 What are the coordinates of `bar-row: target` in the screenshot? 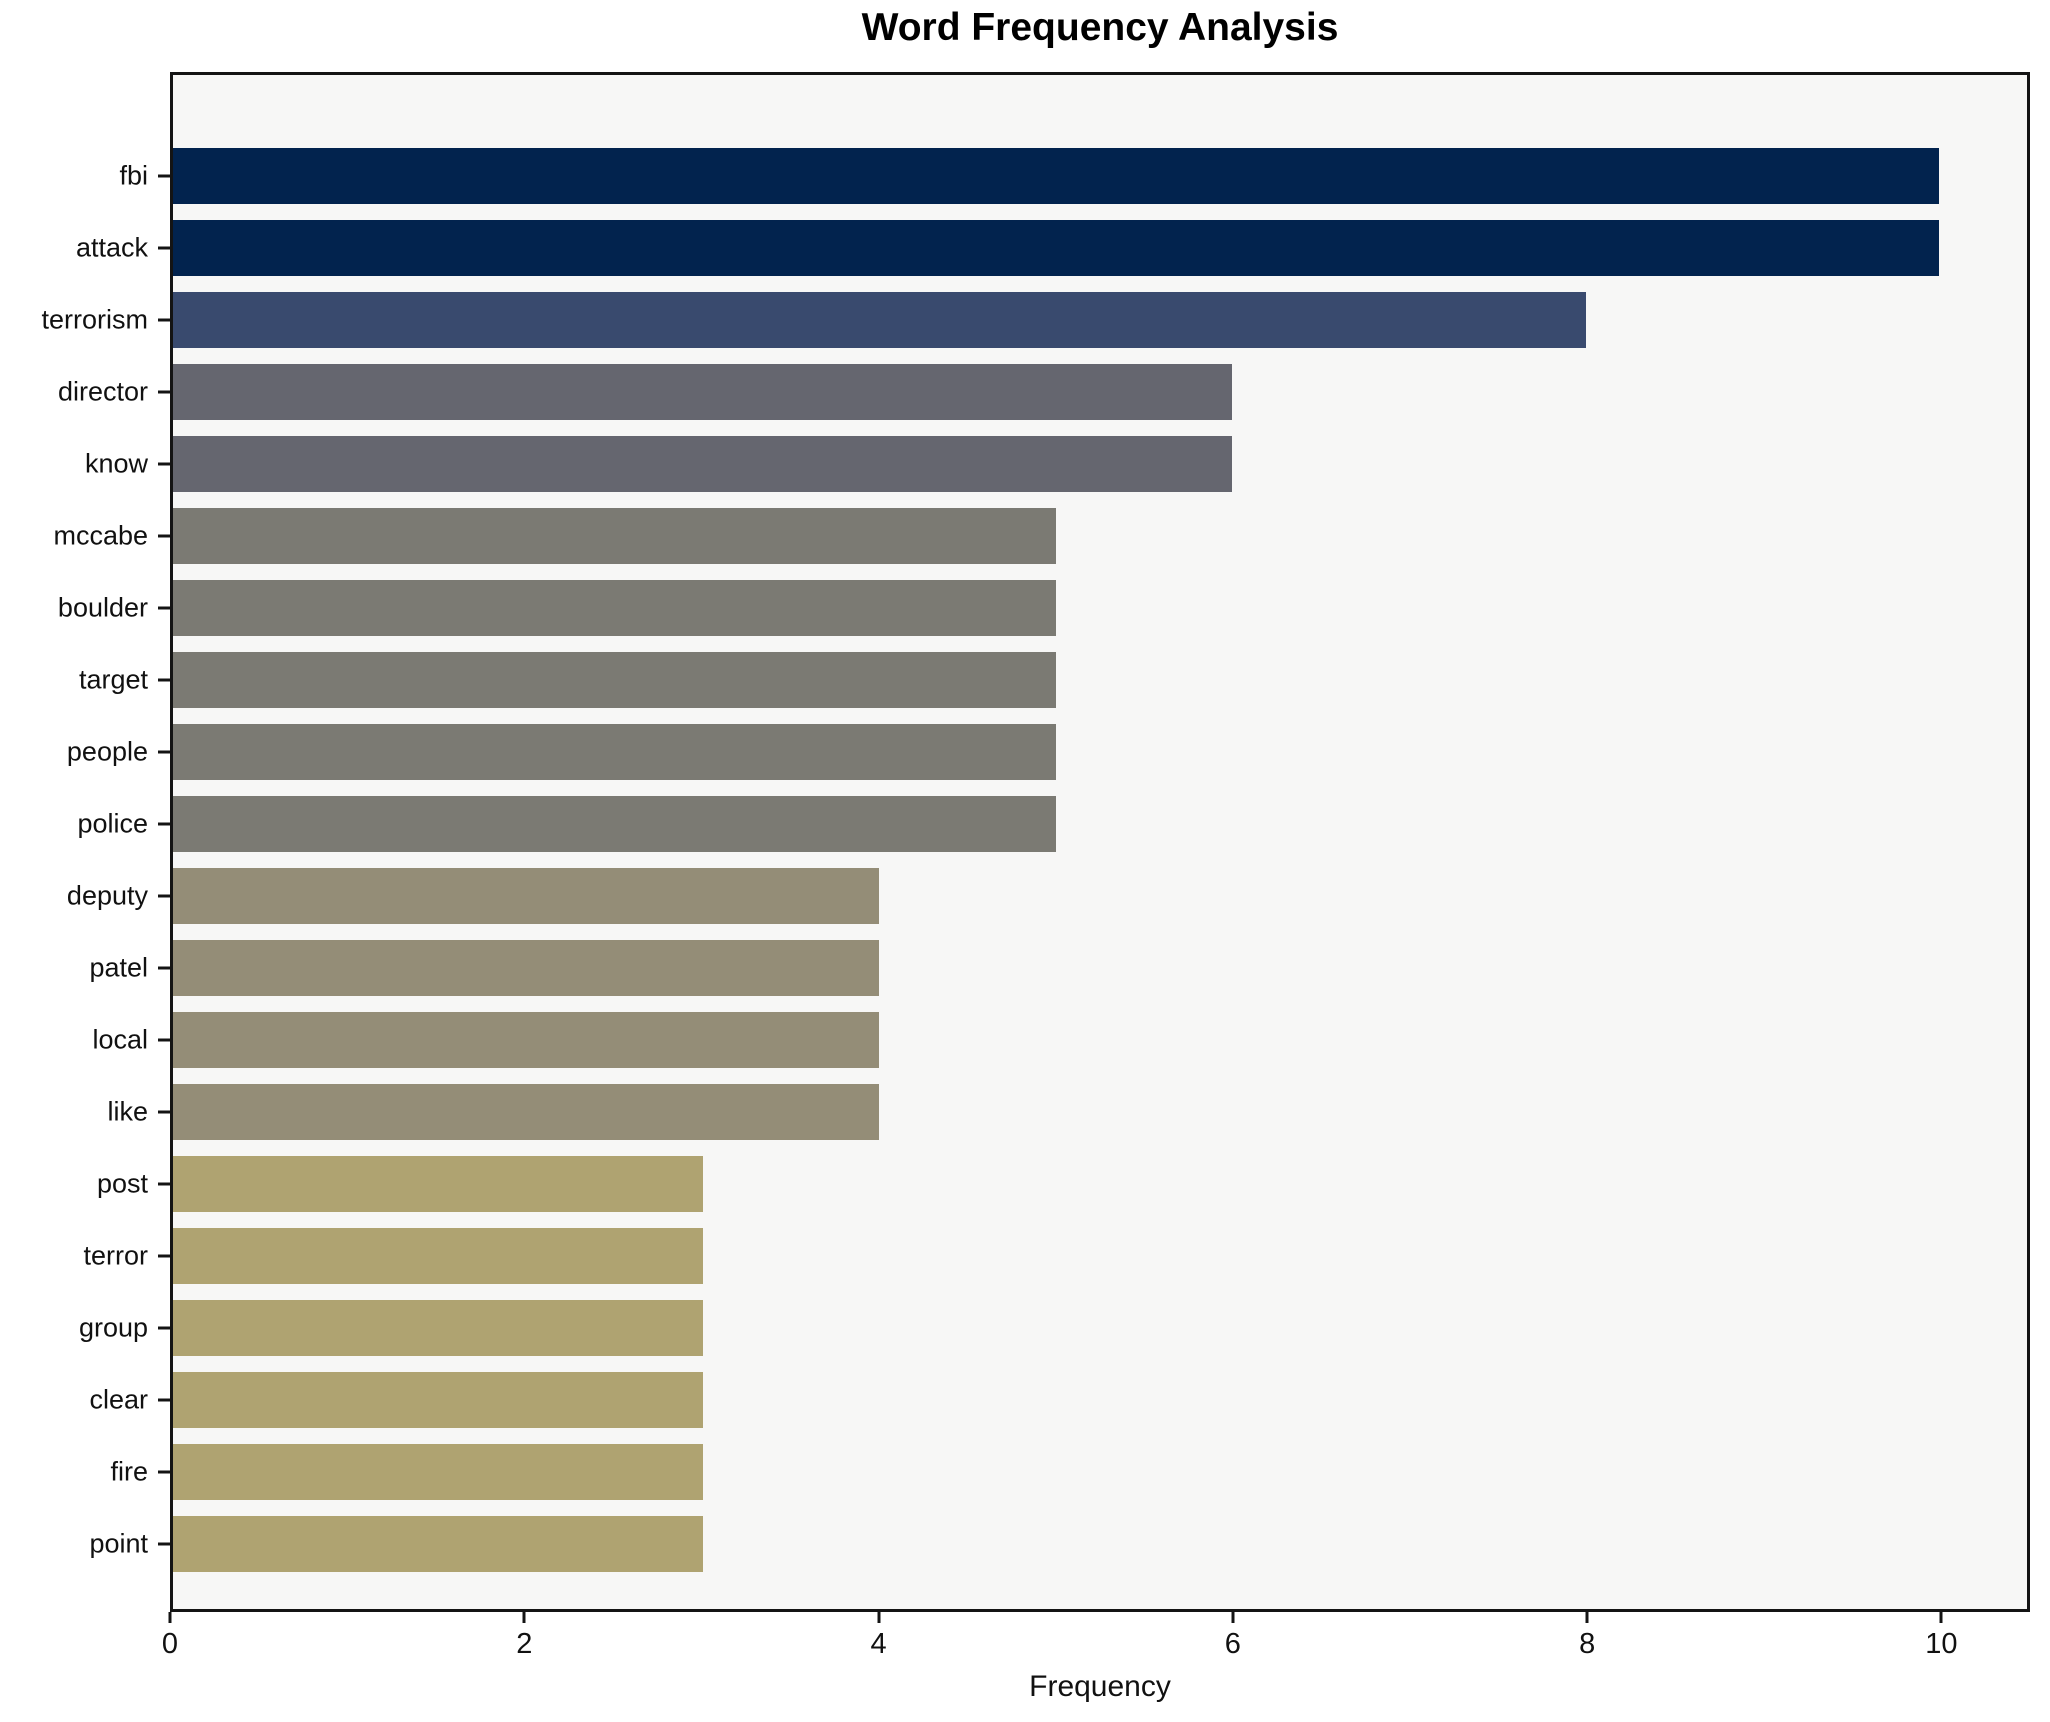 It's located at (1053, 680).